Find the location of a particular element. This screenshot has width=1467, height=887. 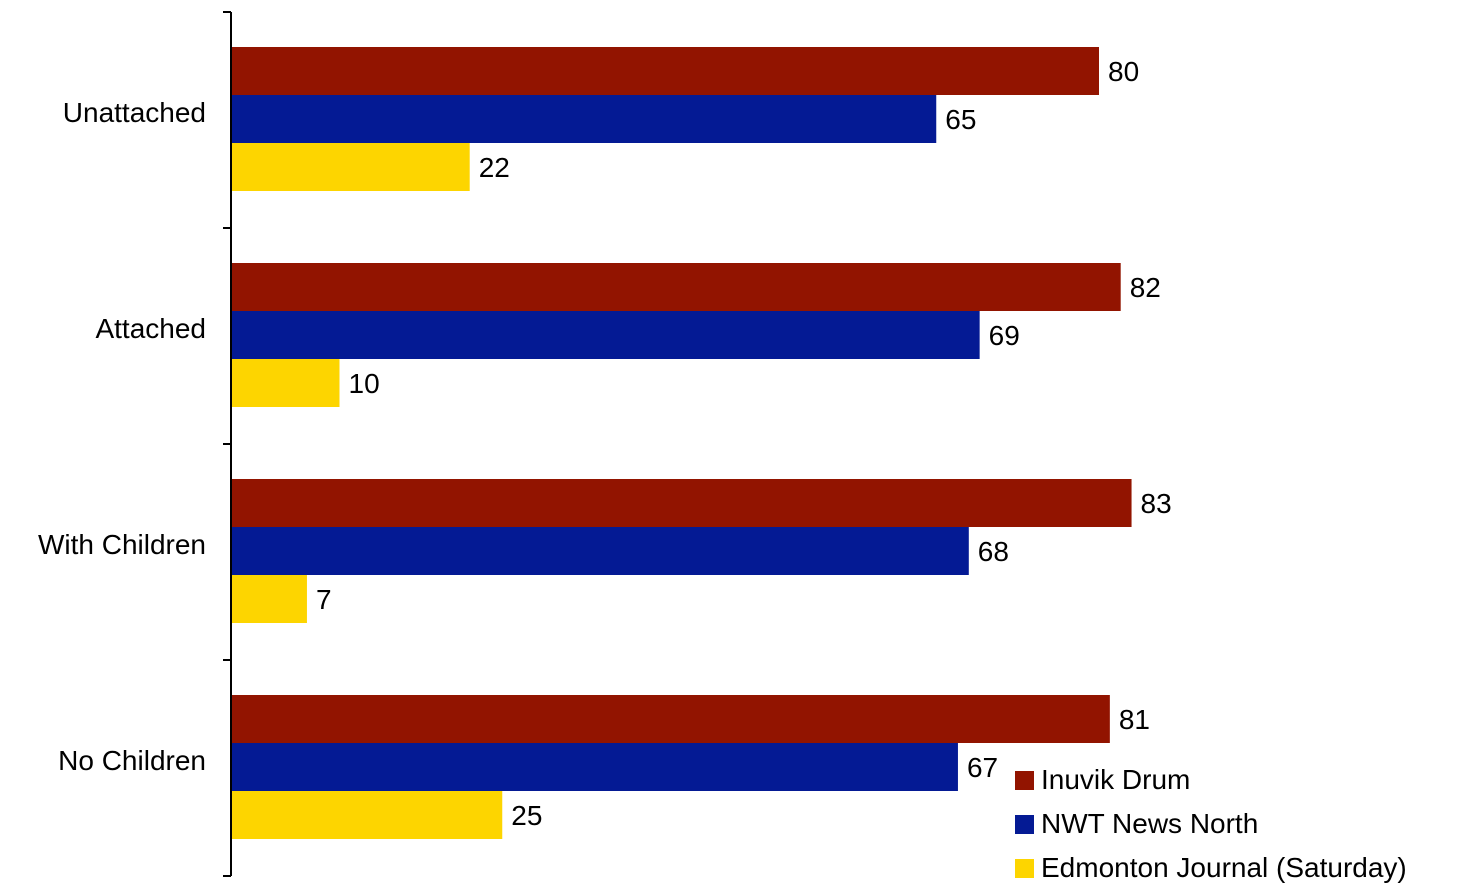

data-label-edmonton-journal-saturday-attached: 10 is located at coordinates (364, 383).